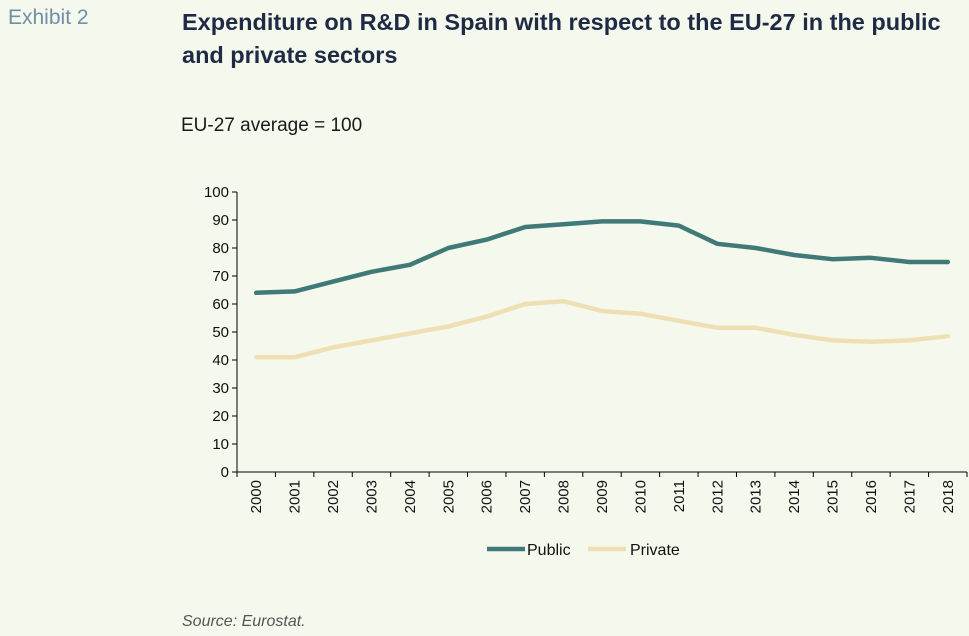 The image size is (969, 636). What do you see at coordinates (679, 496) in the screenshot?
I see `x-tick-label: 2011` at bounding box center [679, 496].